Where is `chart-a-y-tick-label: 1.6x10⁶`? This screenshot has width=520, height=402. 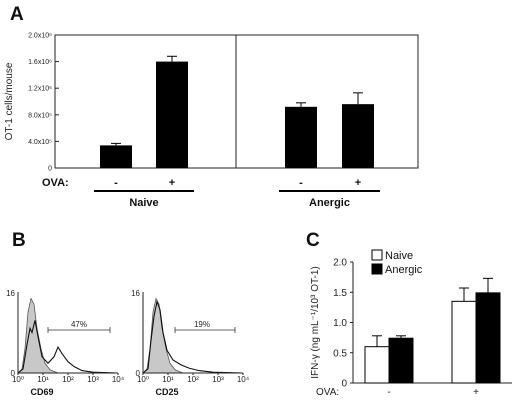 chart-a-y-tick-label: 1.6x10⁶ is located at coordinates (40, 62).